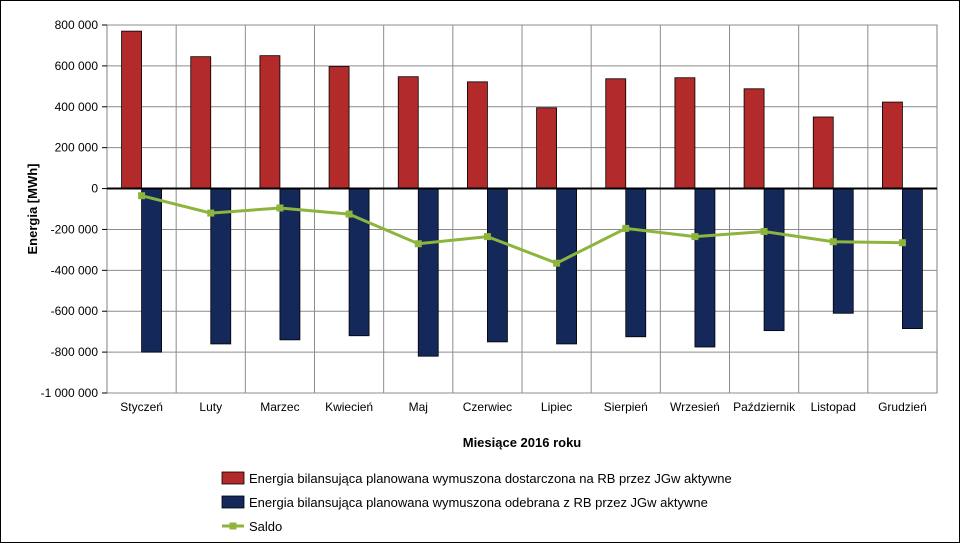 This screenshot has height=543, width=960. What do you see at coordinates (75, 229) in the screenshot?
I see `y-tick-label: -200 000` at bounding box center [75, 229].